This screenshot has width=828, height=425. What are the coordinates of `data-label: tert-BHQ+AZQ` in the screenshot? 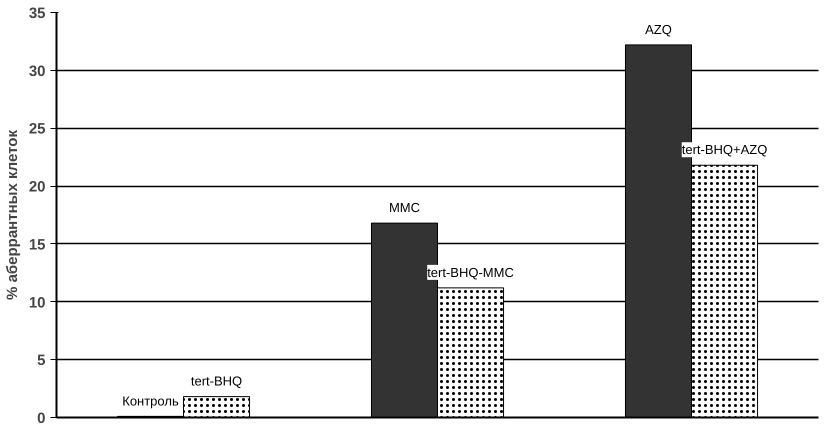 It's located at (725, 150).